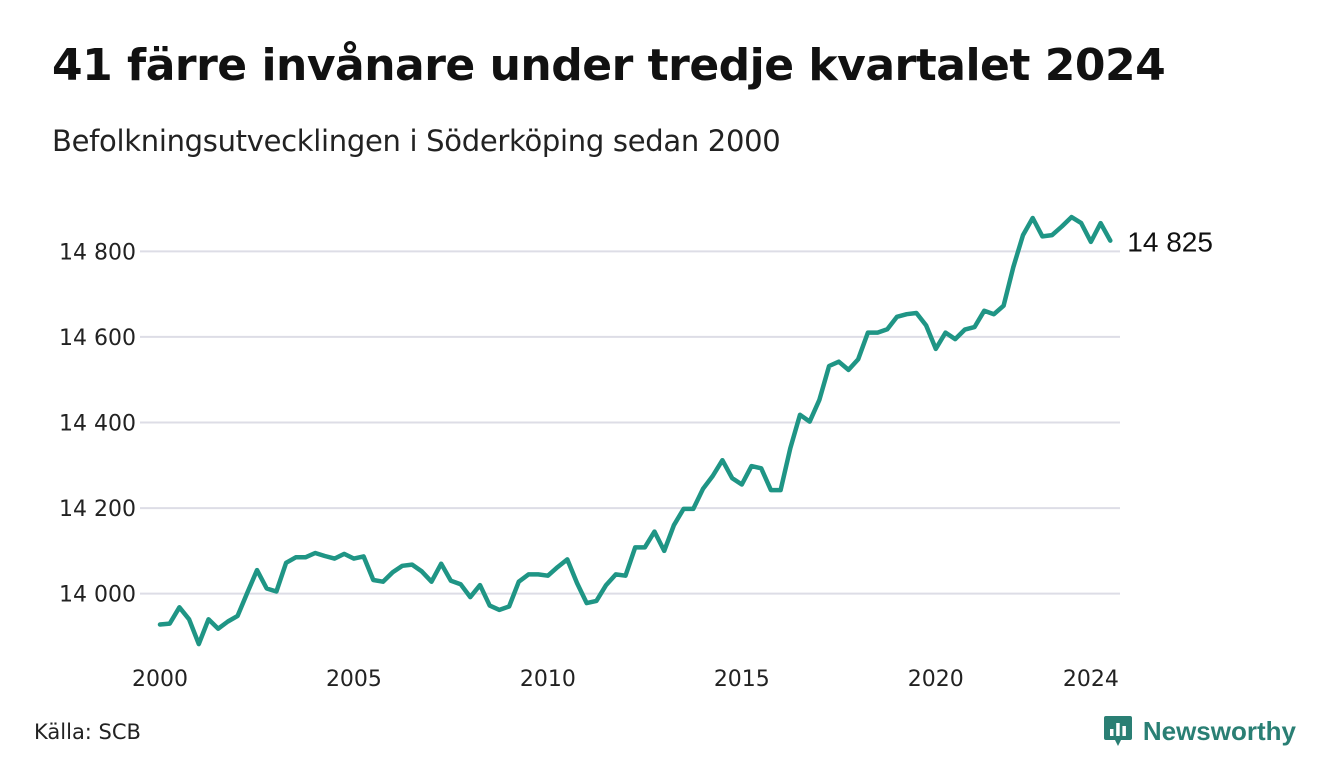 This screenshot has height=780, width=1340. What do you see at coordinates (87, 732) in the screenshot?
I see `source-note: Källa: SCB` at bounding box center [87, 732].